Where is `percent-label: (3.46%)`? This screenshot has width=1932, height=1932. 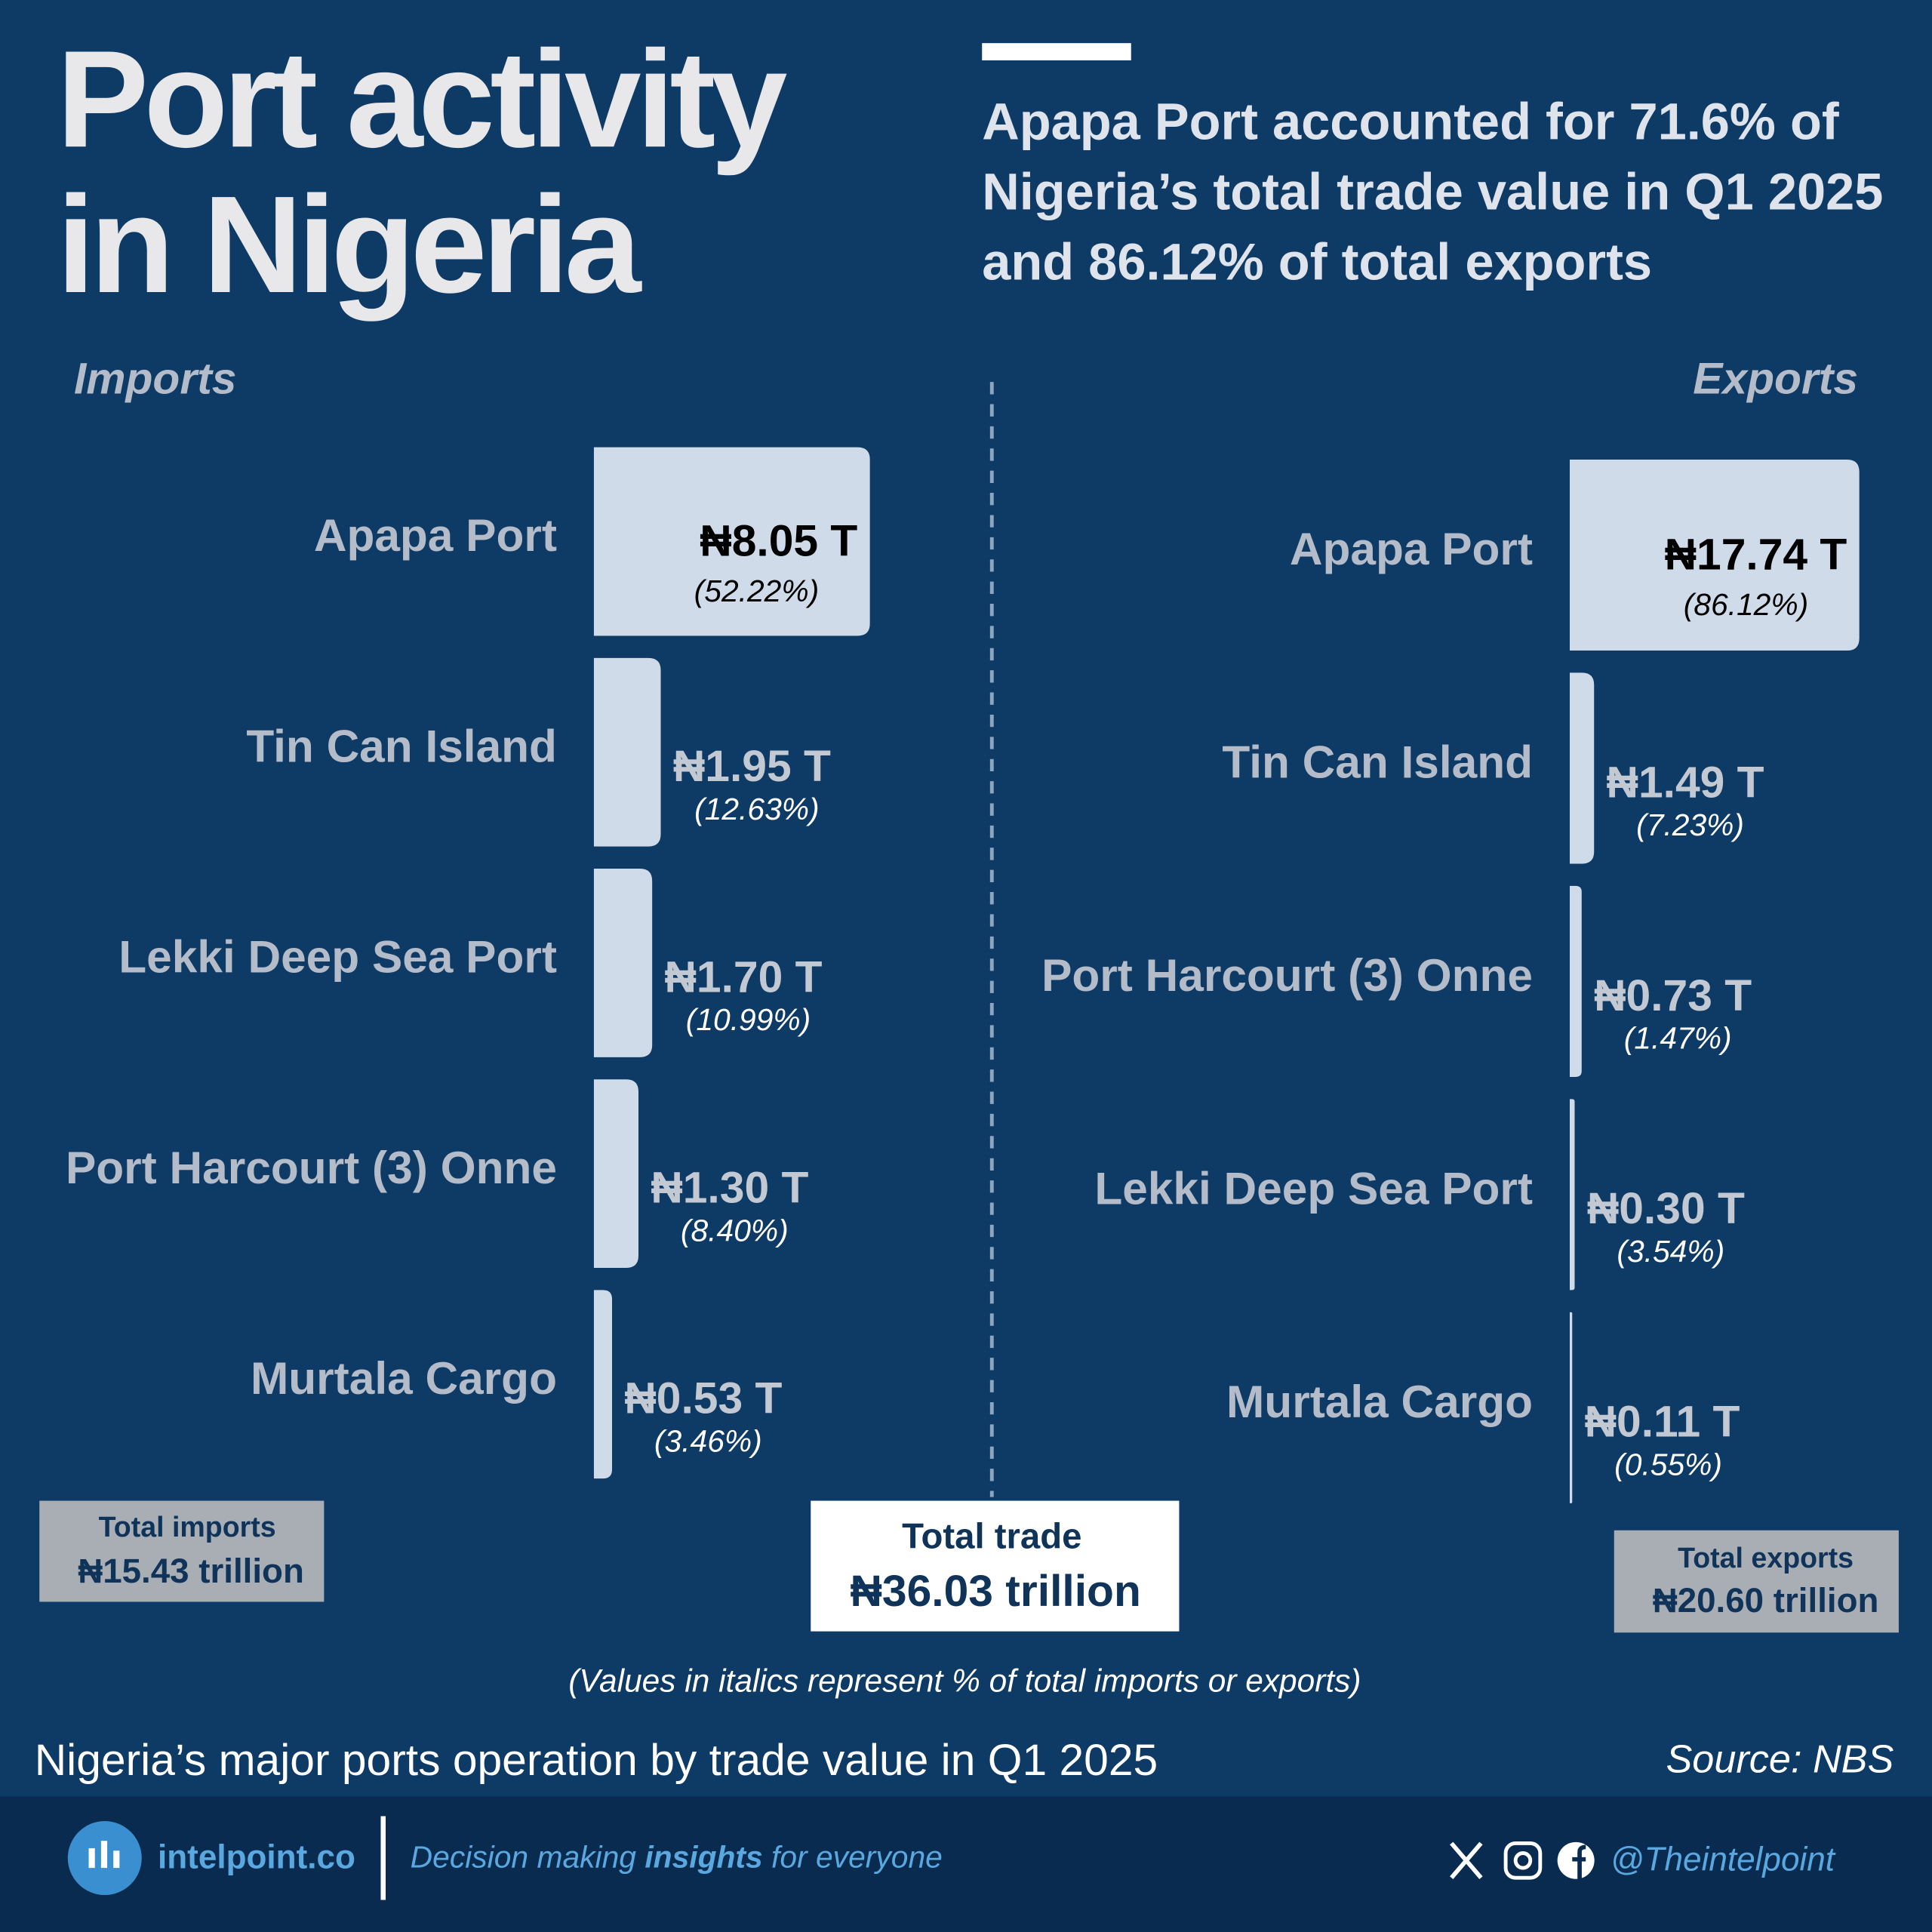 percent-label: (3.46%) is located at coordinates (708, 1440).